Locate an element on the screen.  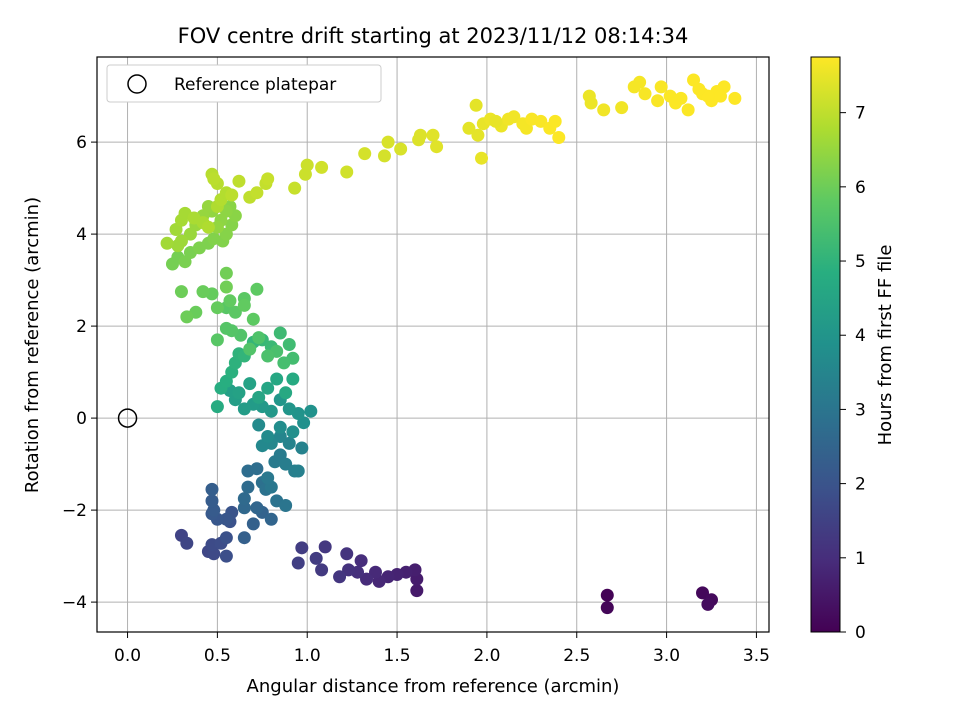
x-tick-label: 1.0 is located at coordinates (307, 656).